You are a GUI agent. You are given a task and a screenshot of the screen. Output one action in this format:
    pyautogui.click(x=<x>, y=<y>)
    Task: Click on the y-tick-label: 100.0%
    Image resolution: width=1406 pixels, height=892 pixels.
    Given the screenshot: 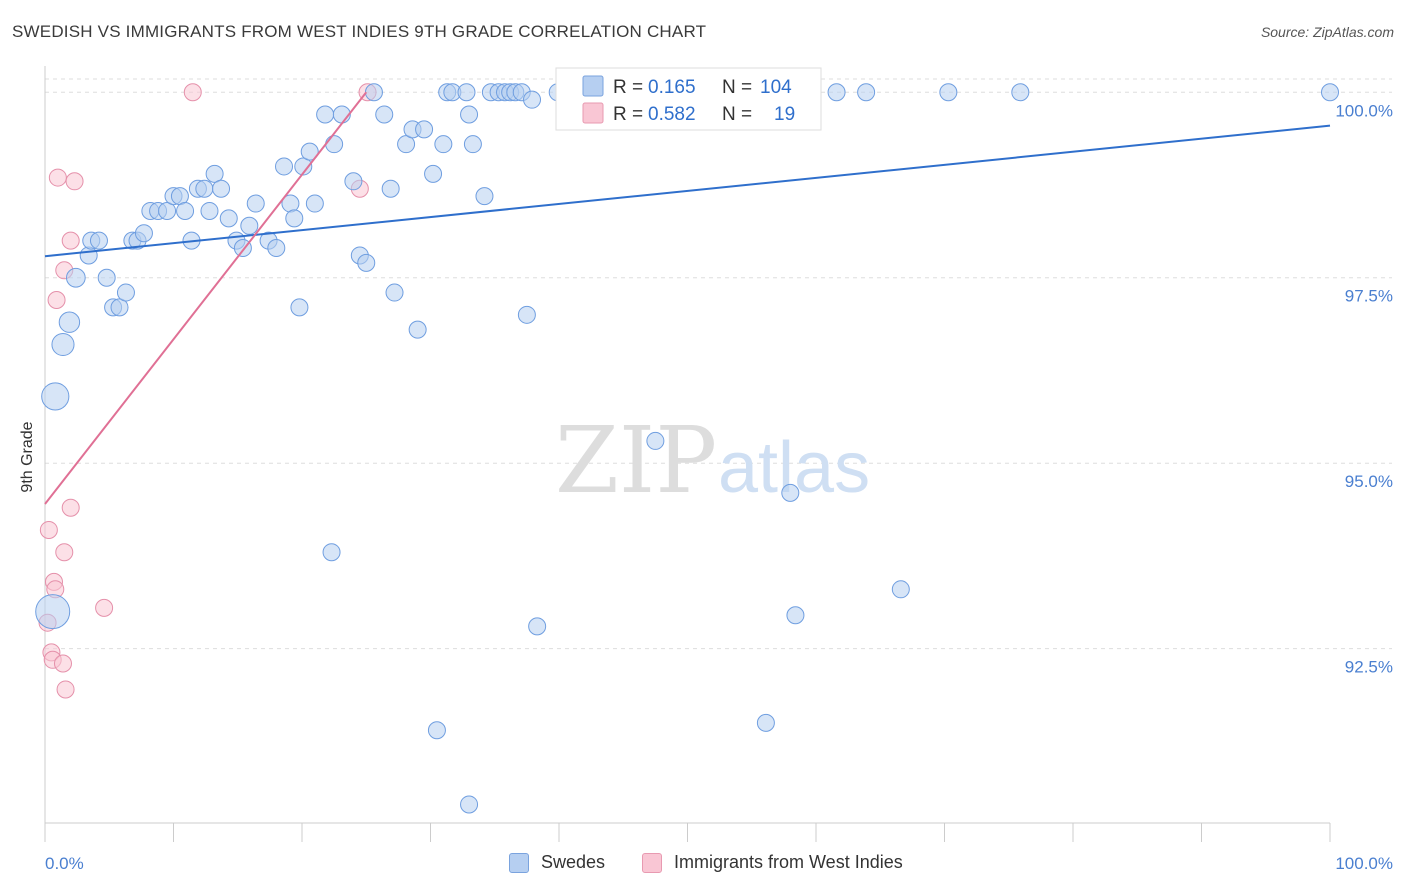 What is the action you would take?
    pyautogui.click(x=1364, y=110)
    